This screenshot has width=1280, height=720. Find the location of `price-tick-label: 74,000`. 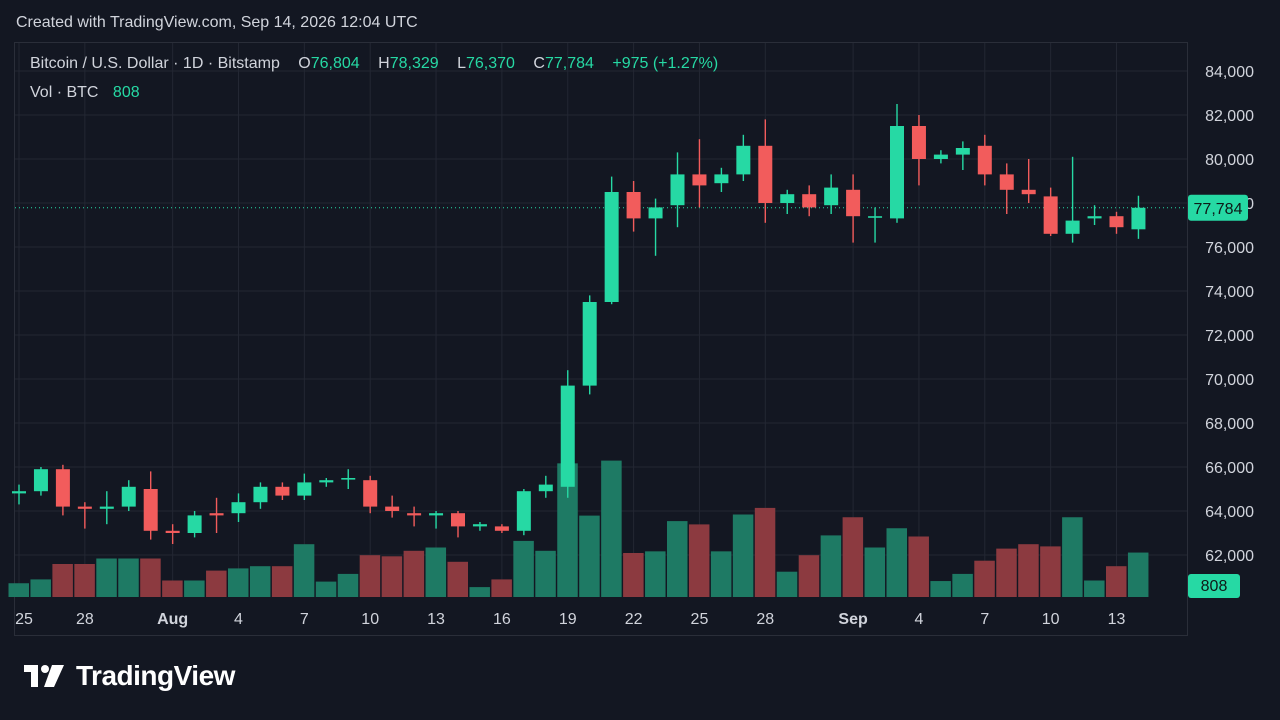

price-tick-label: 74,000 is located at coordinates (1229, 292).